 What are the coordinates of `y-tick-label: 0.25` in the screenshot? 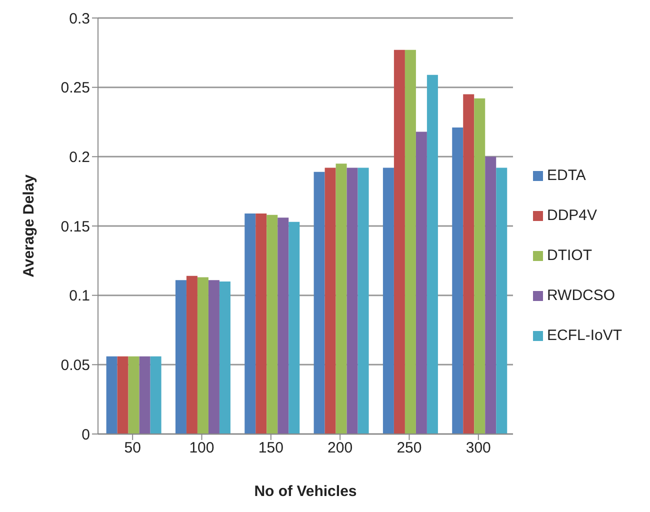 It's located at (75, 88).